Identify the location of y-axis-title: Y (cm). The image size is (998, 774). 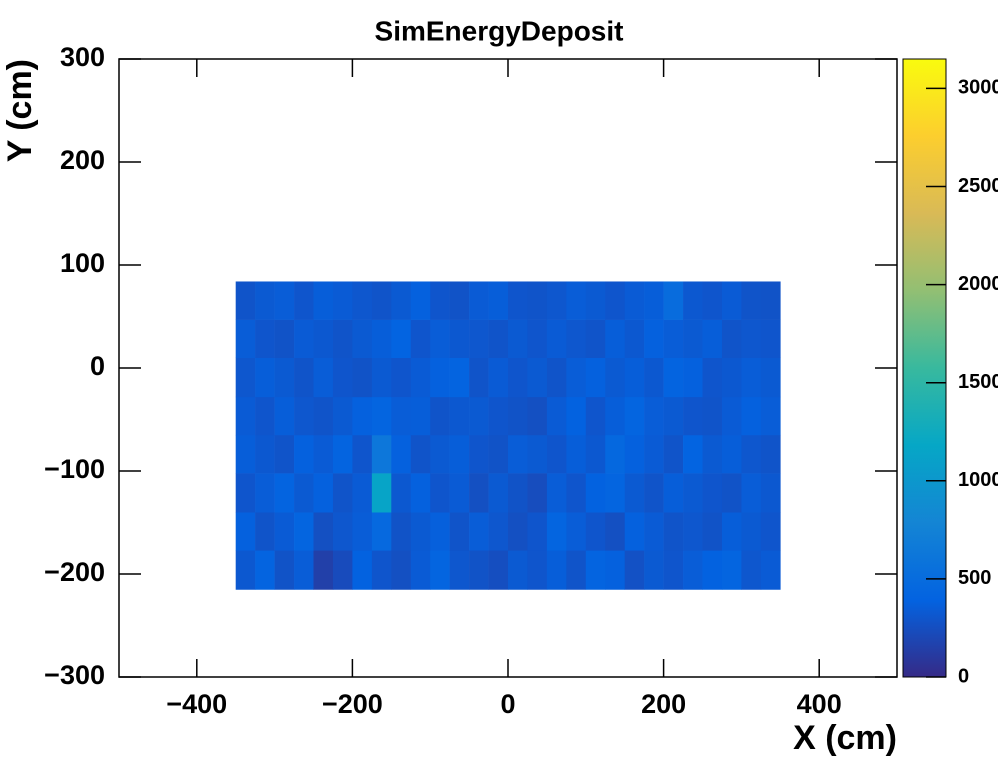
(20, 110).